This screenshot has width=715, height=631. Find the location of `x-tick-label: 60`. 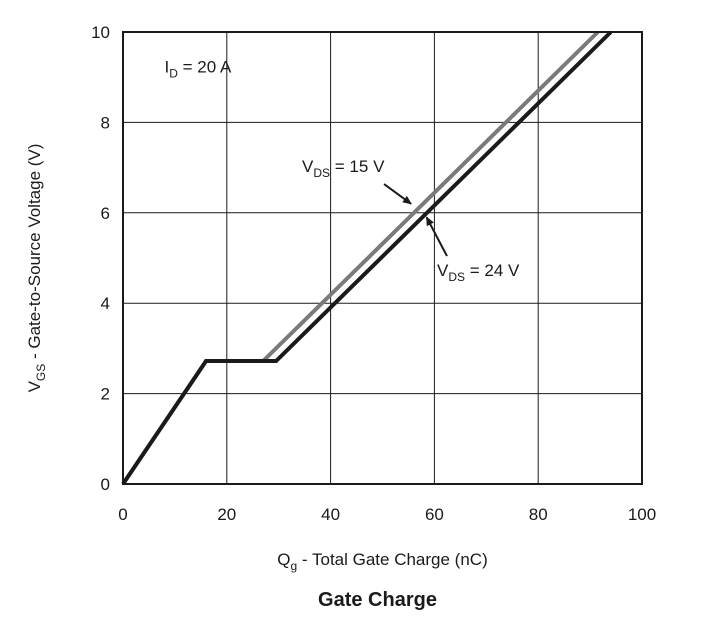

x-tick-label: 60 is located at coordinates (434, 514).